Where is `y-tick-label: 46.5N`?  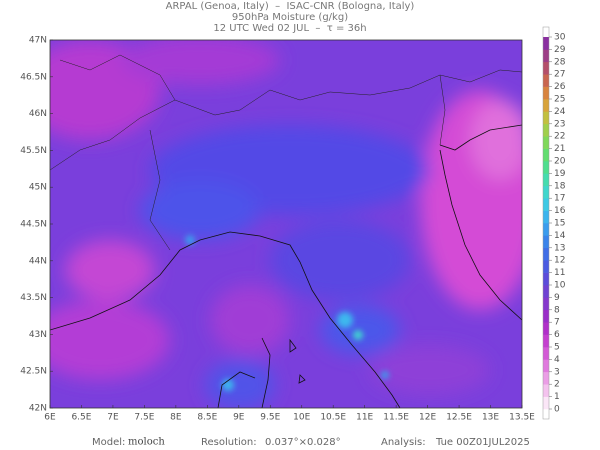
y-tick-label: 46.5N is located at coordinates (33, 77).